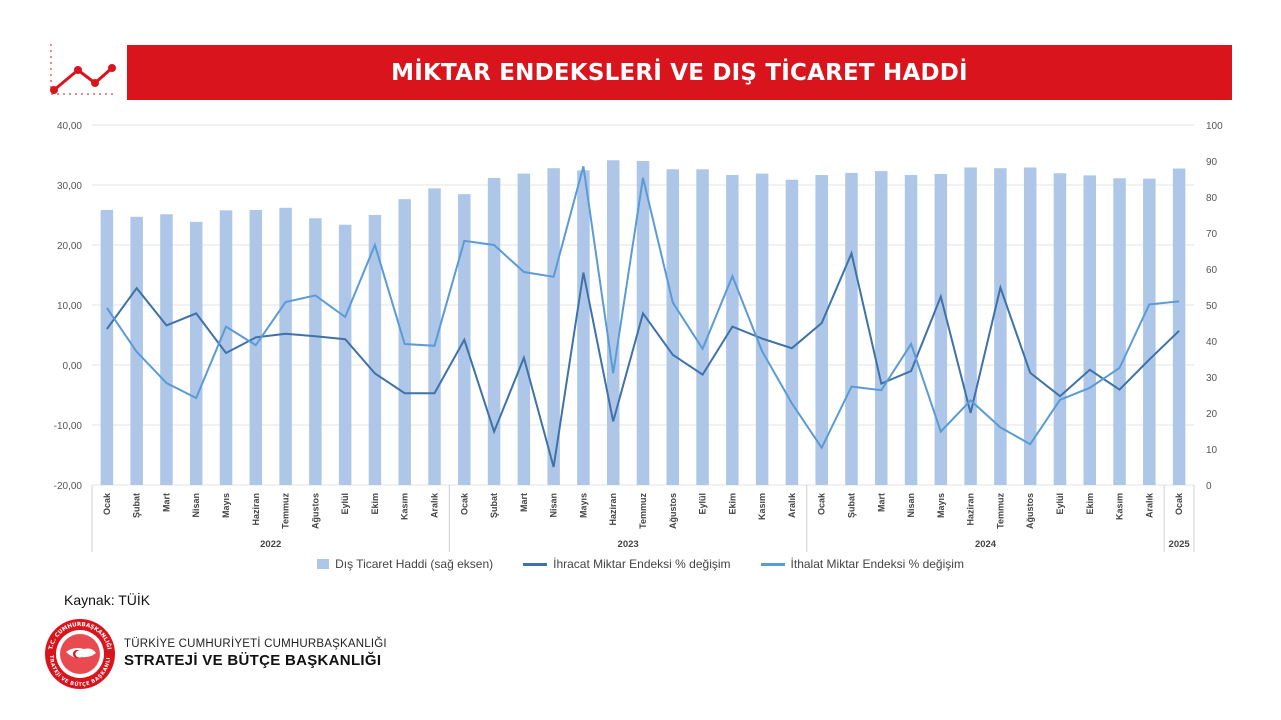 The image size is (1281, 720). Describe the element at coordinates (68, 426) in the screenshot. I see `left-axis-tick-label: -10,00` at that location.